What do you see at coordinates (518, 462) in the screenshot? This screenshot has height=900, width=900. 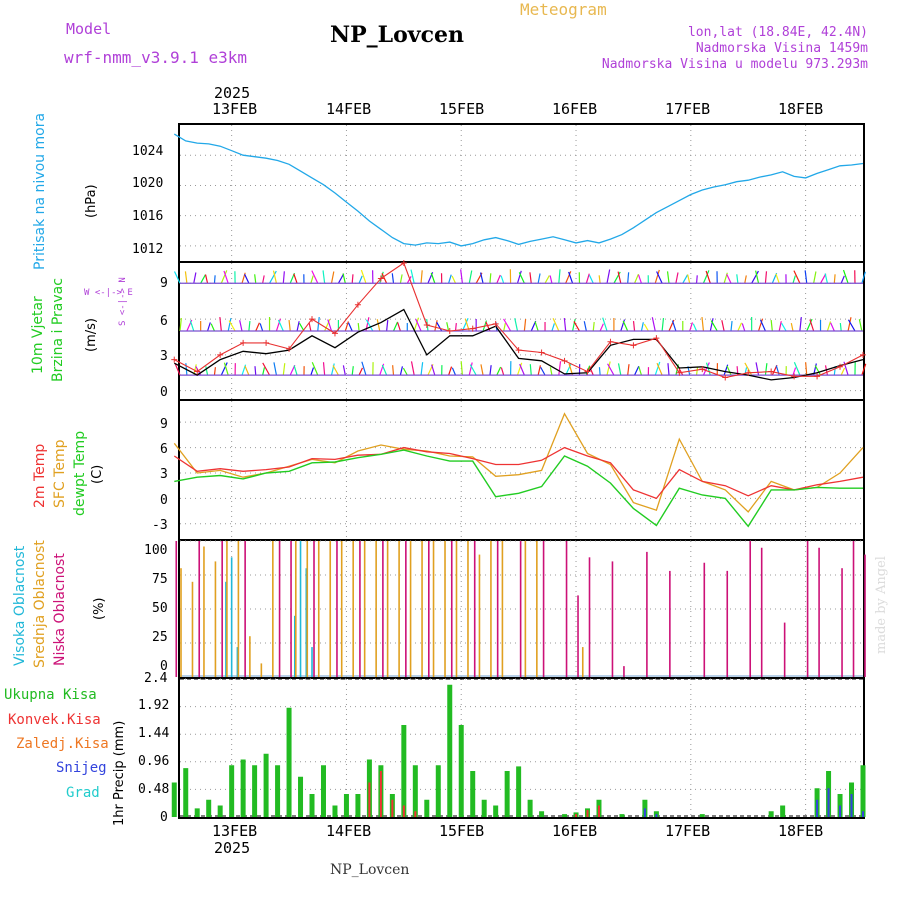 I see `sfc-temp-line` at bounding box center [518, 462].